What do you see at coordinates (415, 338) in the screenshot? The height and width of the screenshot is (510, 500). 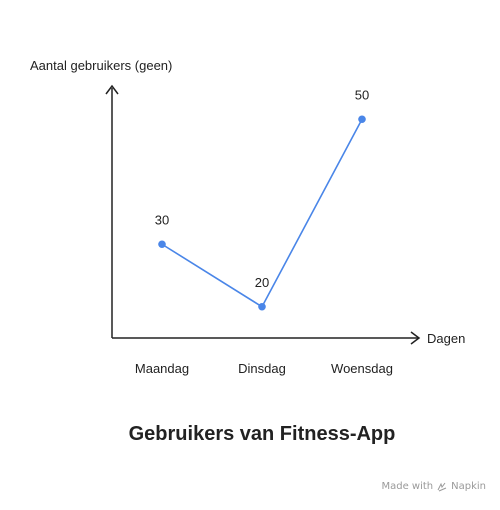 I see `x-axis-arrow` at bounding box center [415, 338].